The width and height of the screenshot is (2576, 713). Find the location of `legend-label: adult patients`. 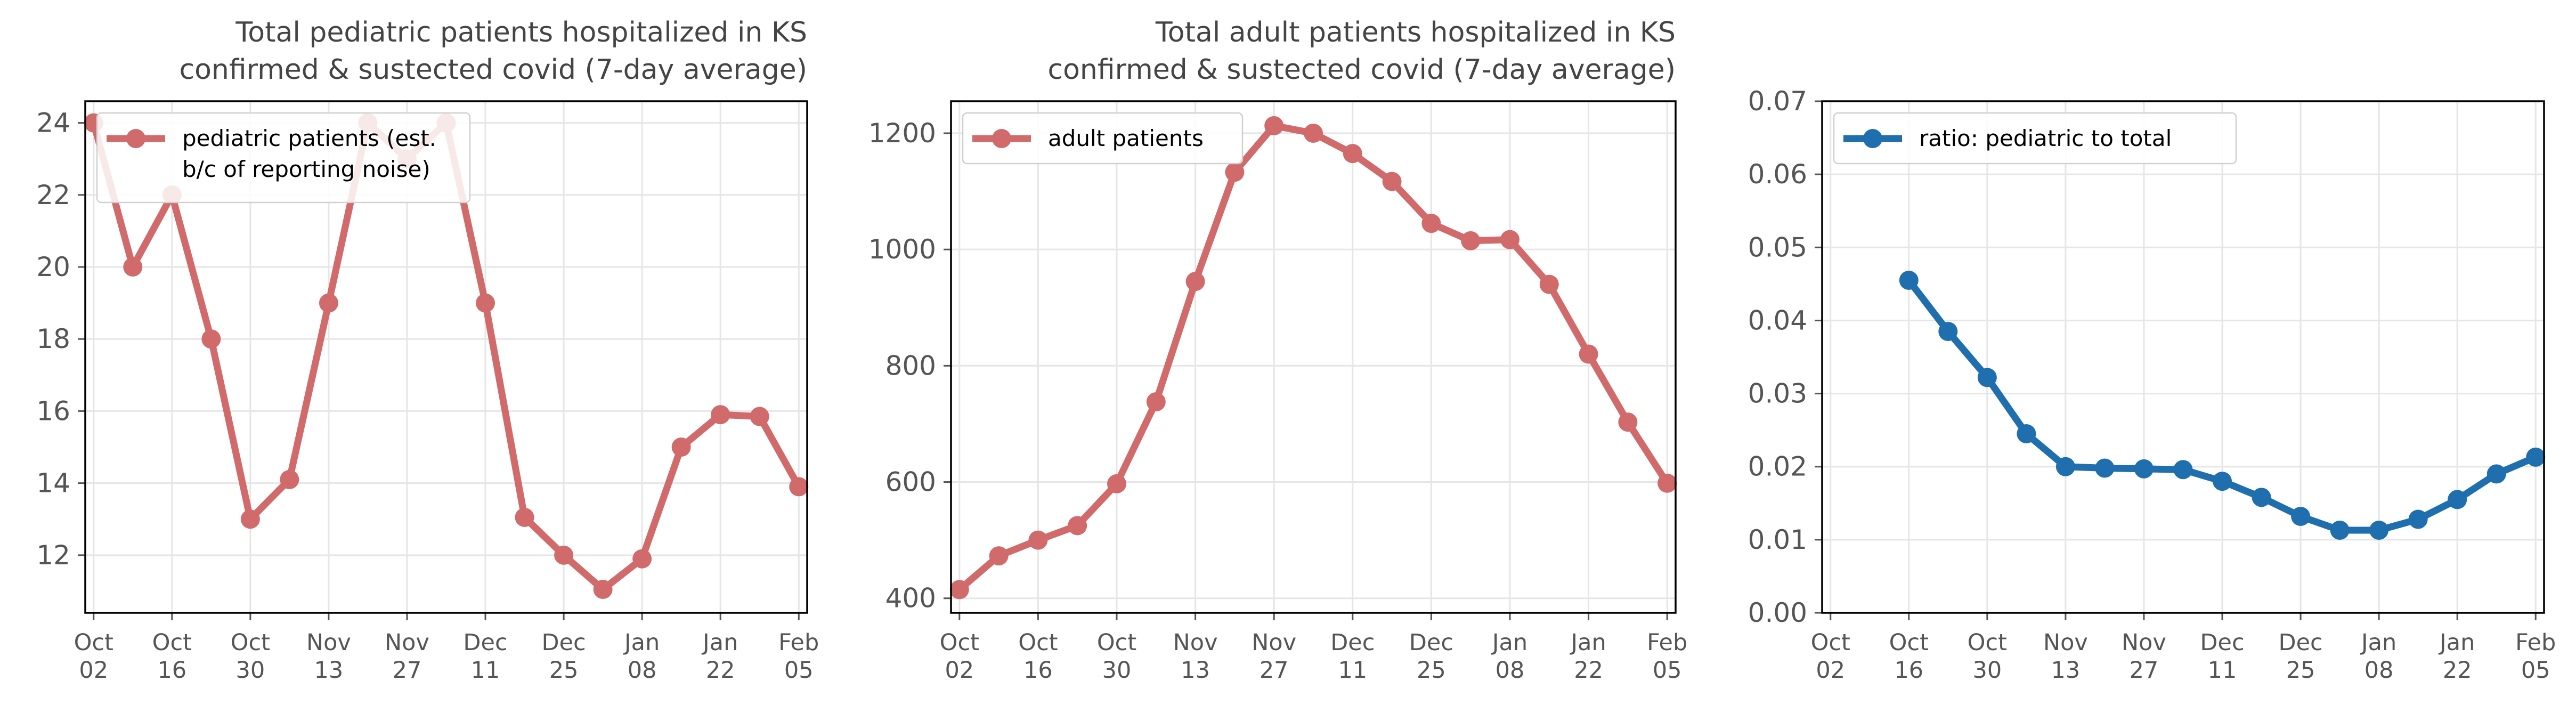

legend-label: adult patients is located at coordinates (1126, 138).